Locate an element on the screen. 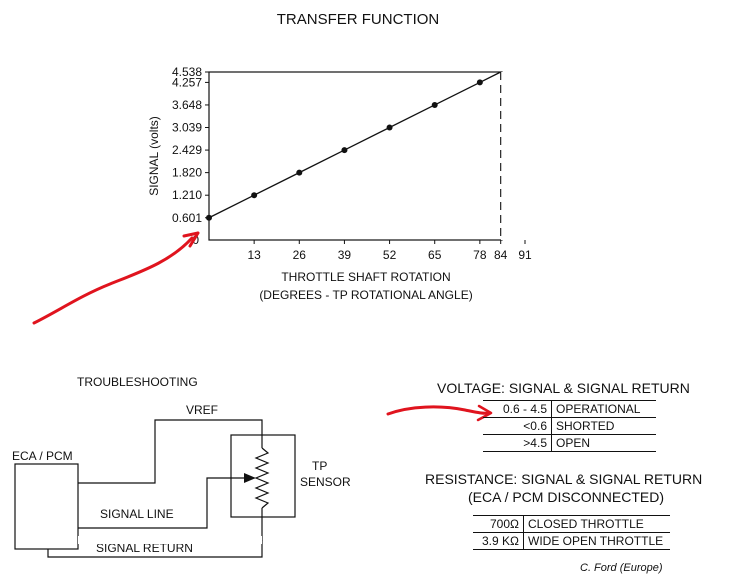 This screenshot has width=730, height=584. voltage-value: >4.5 is located at coordinates (517, 443).